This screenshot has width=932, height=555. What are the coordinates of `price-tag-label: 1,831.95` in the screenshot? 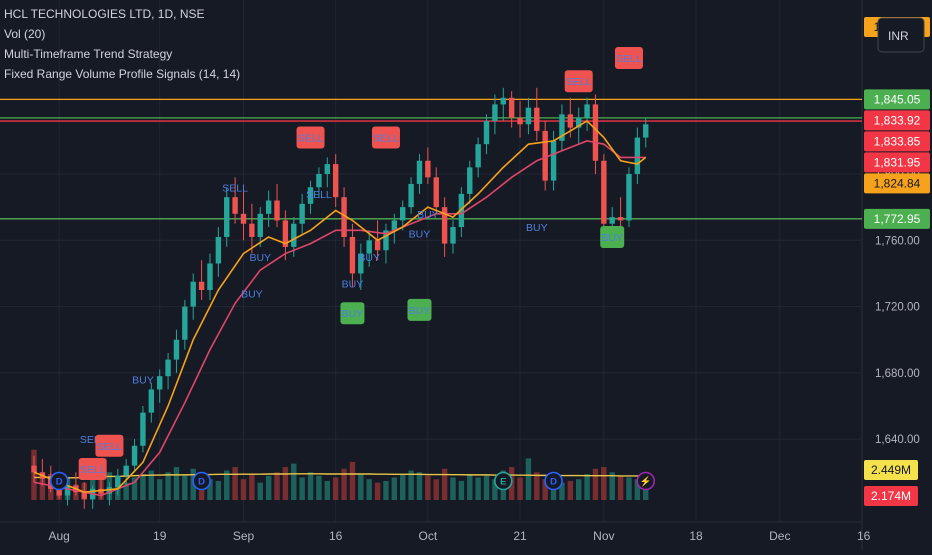 It's located at (897, 162).